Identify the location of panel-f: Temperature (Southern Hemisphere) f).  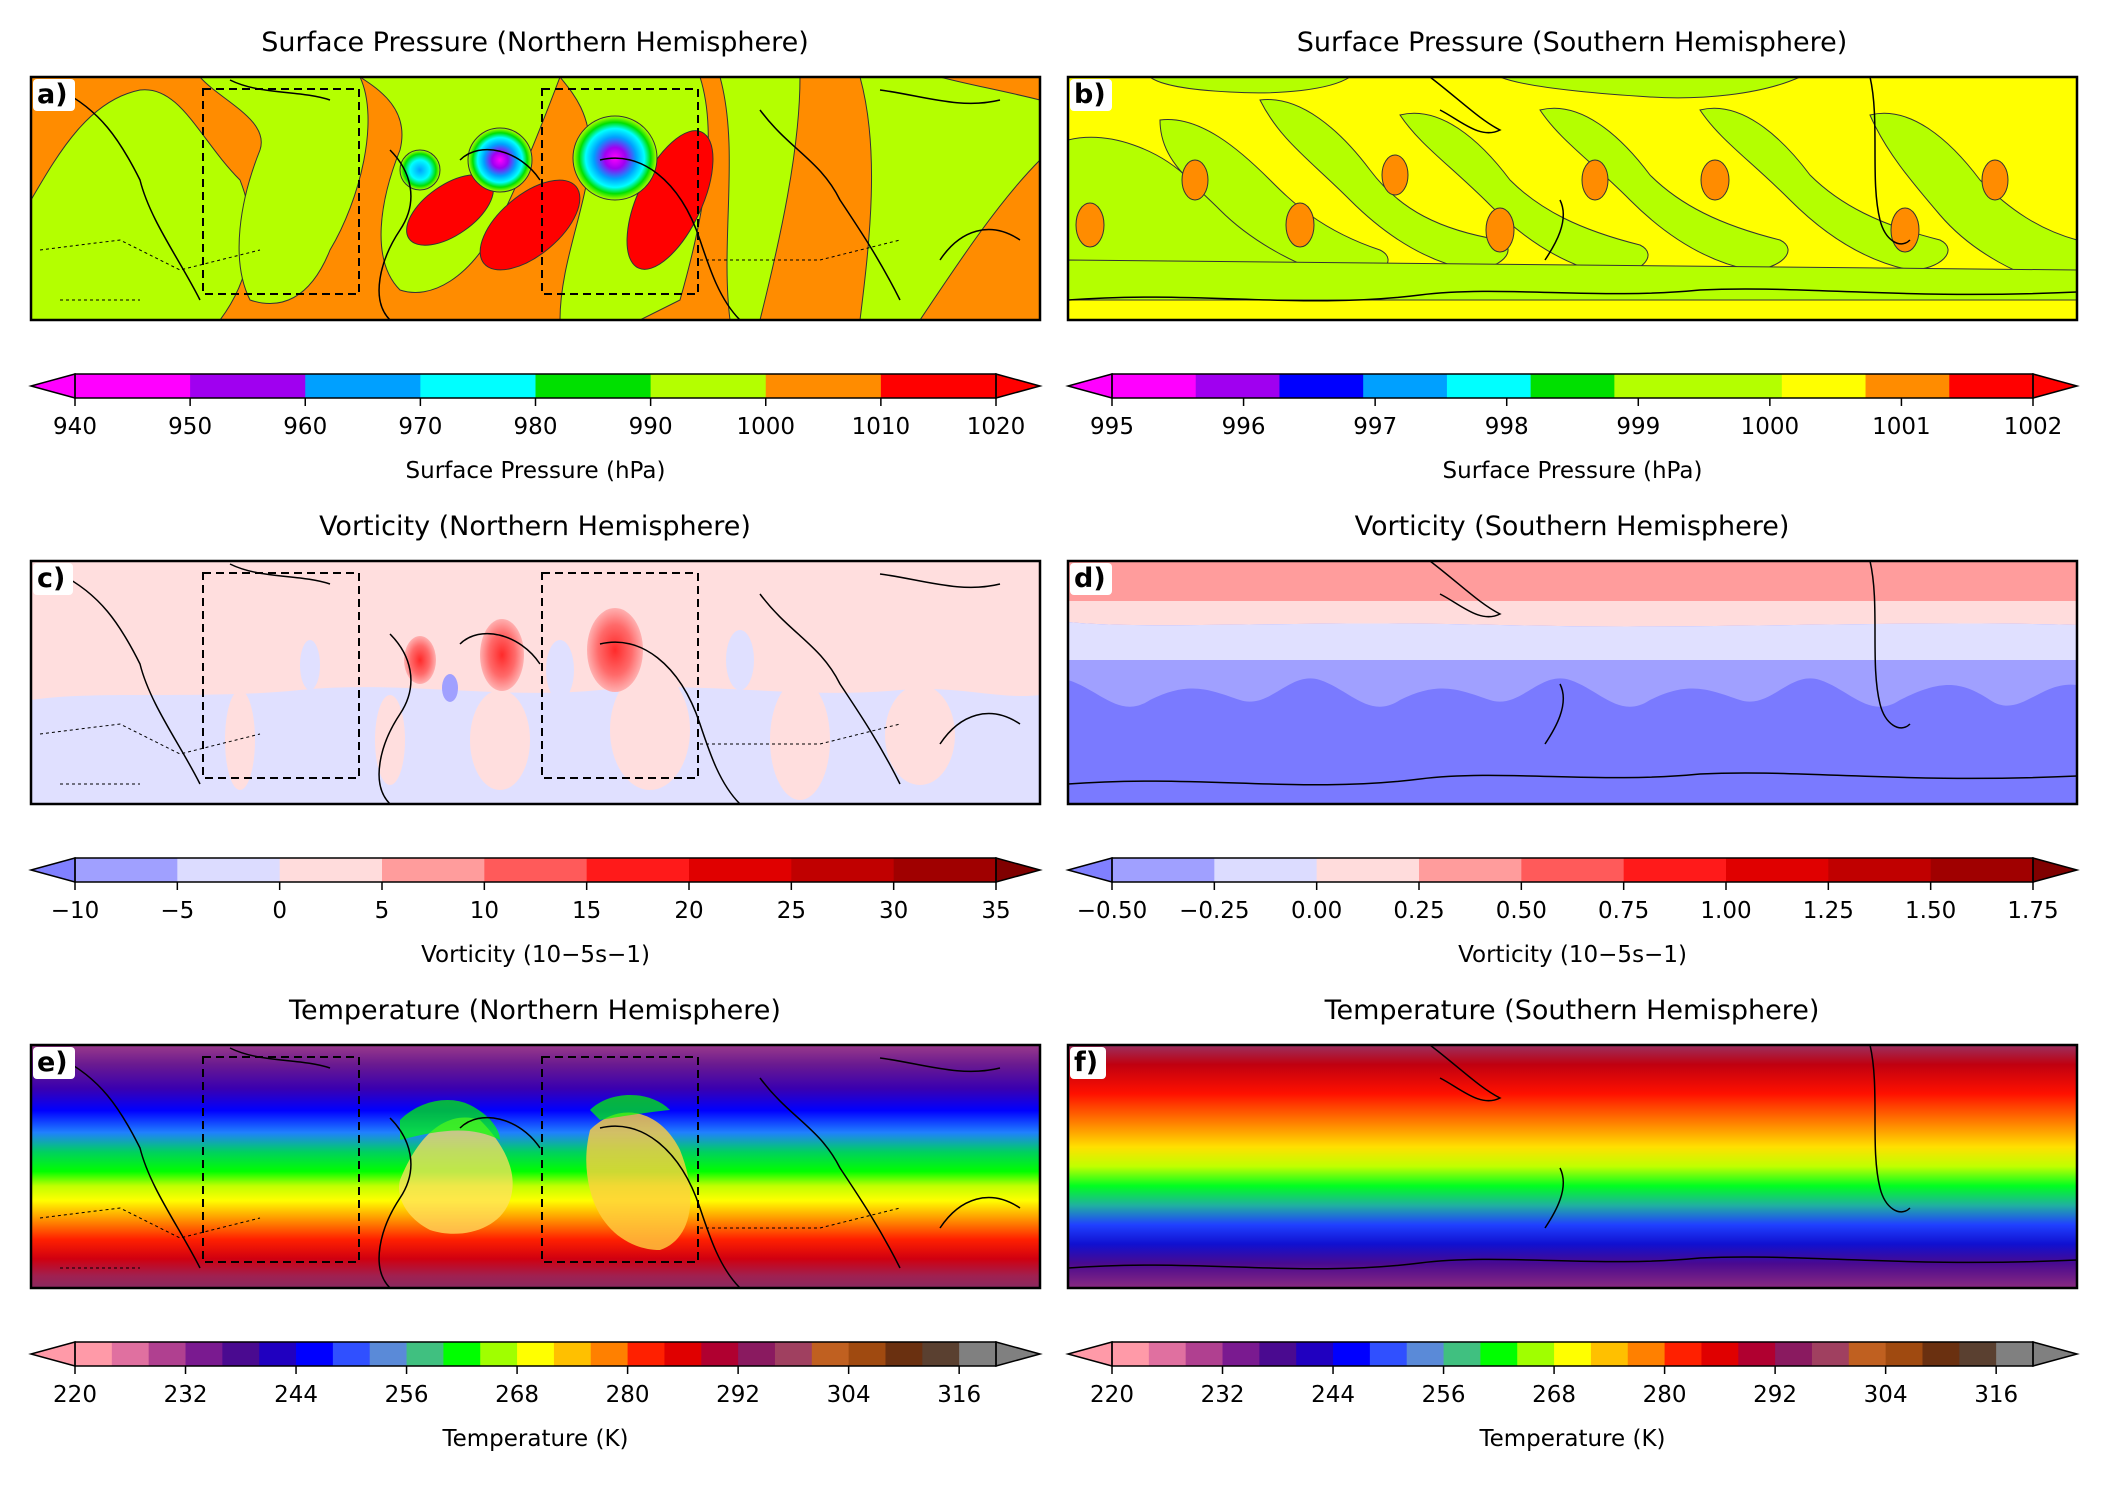
(1572, 1142).